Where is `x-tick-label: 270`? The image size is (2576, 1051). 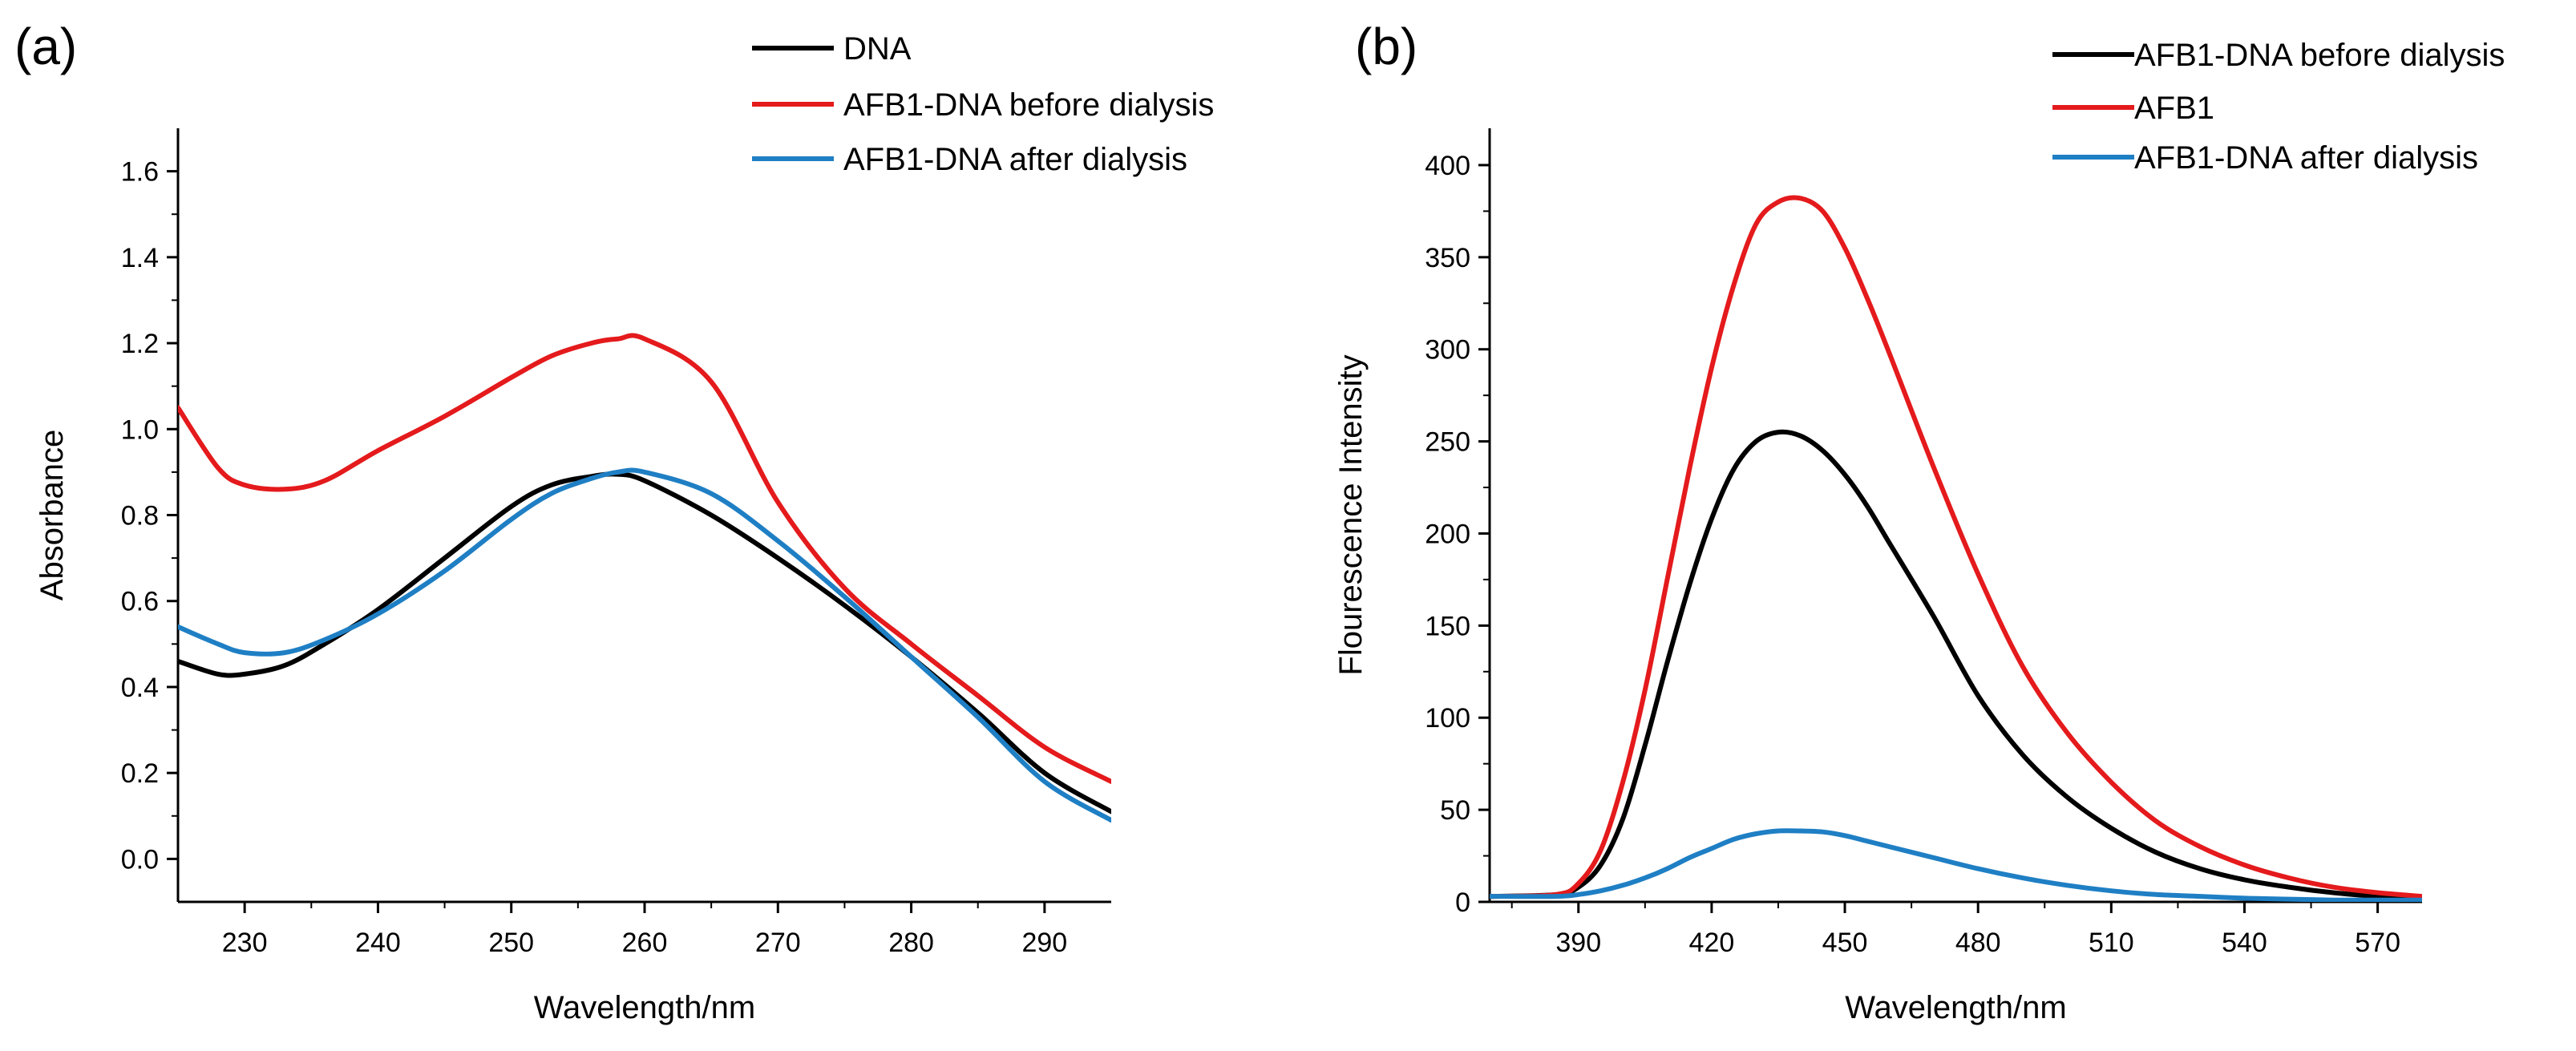 x-tick-label: 270 is located at coordinates (778, 943).